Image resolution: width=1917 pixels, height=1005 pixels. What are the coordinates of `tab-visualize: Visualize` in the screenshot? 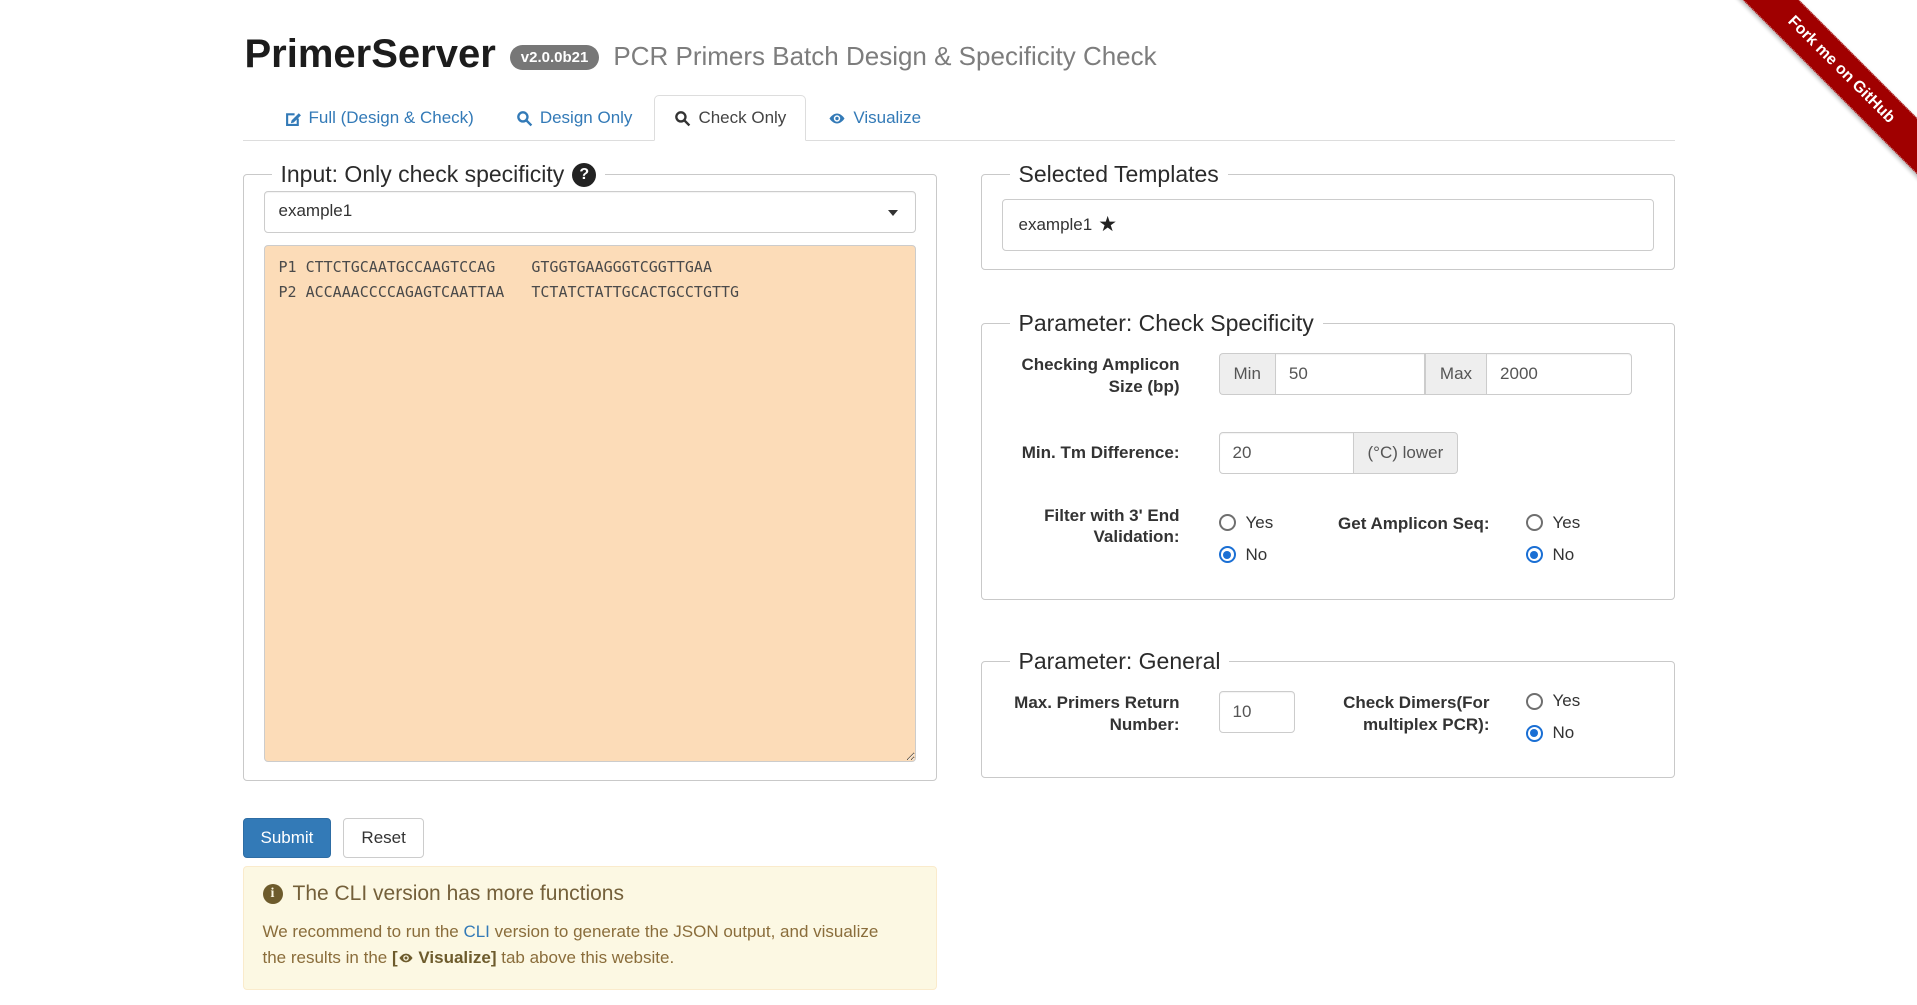 It's located at (874, 118).